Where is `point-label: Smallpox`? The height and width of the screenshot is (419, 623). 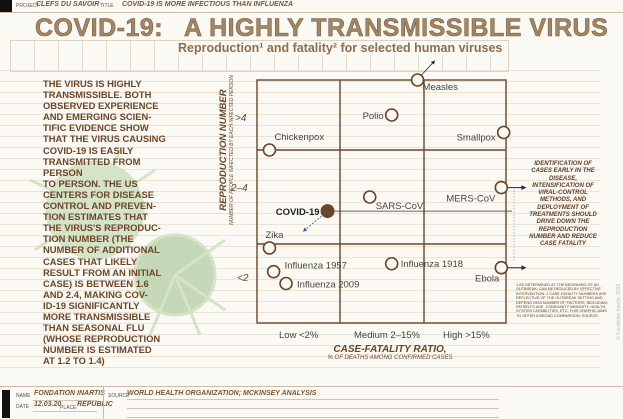 point-label: Smallpox is located at coordinates (476, 138).